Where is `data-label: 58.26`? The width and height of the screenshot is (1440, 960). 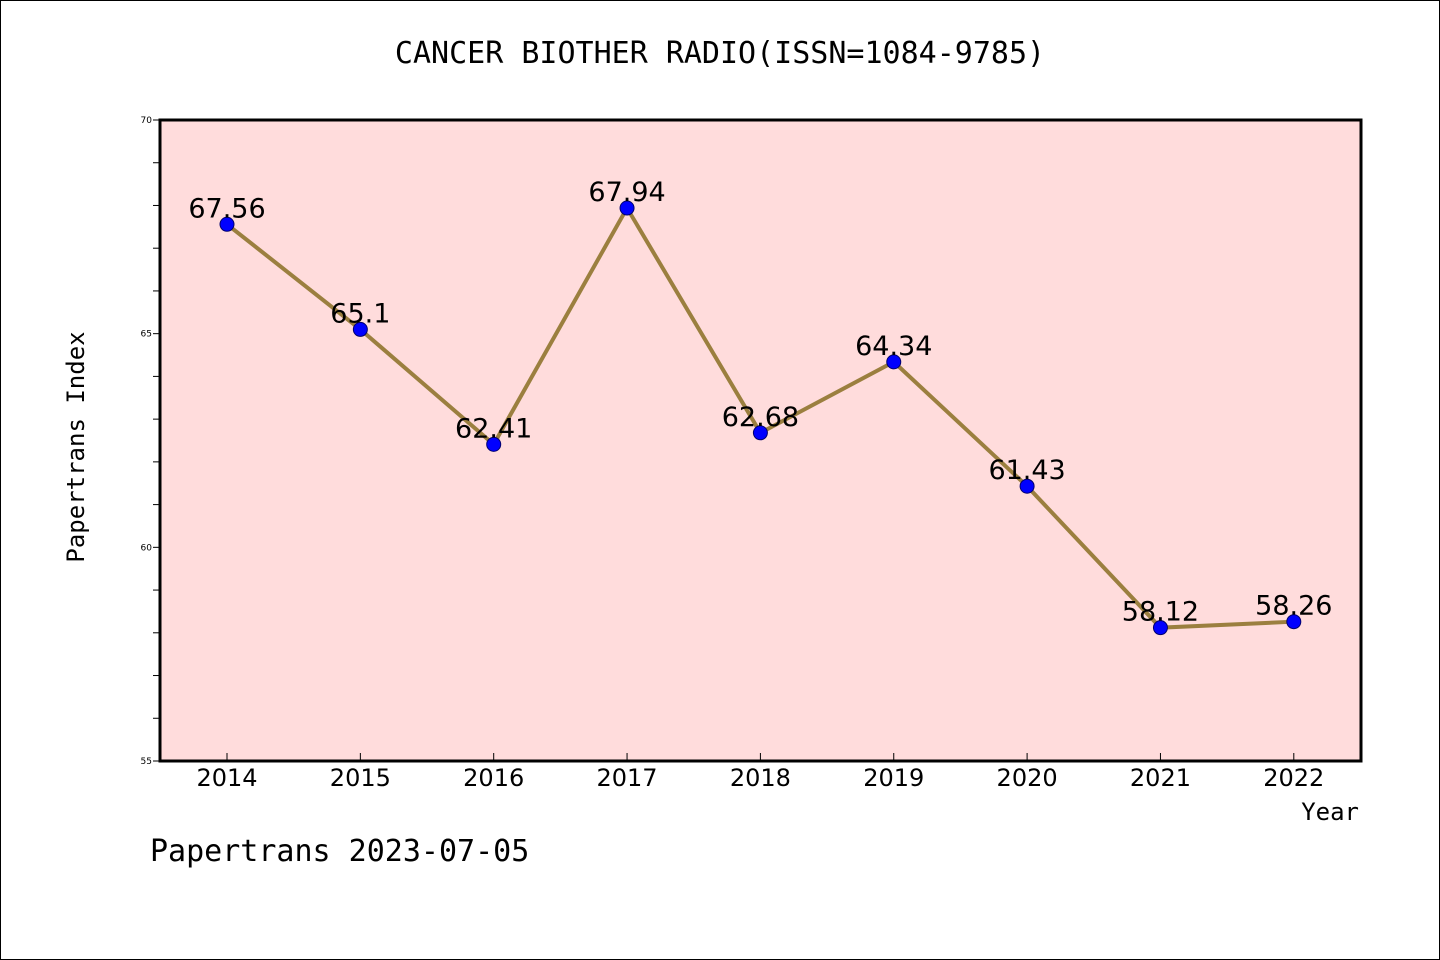 data-label: 58.26 is located at coordinates (1293, 606).